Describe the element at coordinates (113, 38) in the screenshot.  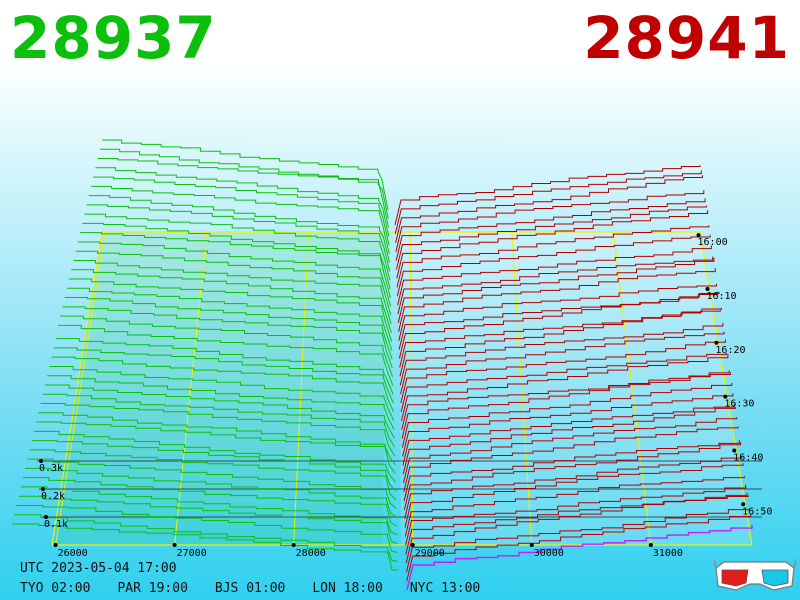
I see `bid-price: 28937` at that location.